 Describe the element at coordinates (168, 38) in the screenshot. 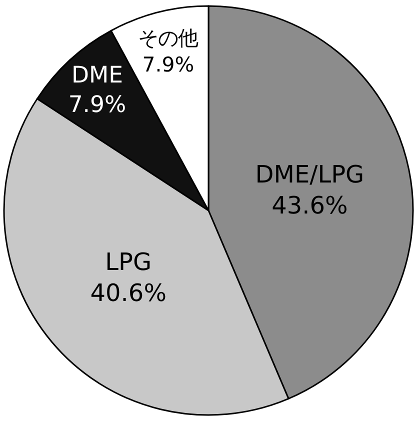

I see `slice-label: その他` at that location.